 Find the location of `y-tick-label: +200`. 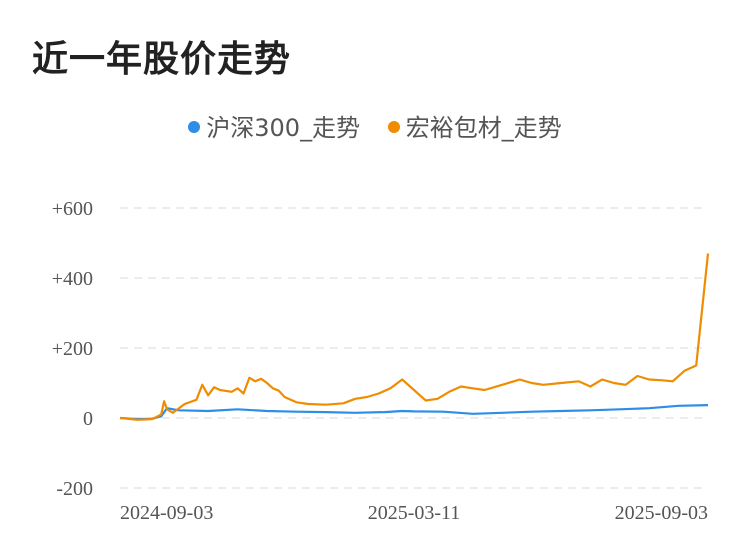

y-tick-label: +200 is located at coordinates (72, 349).